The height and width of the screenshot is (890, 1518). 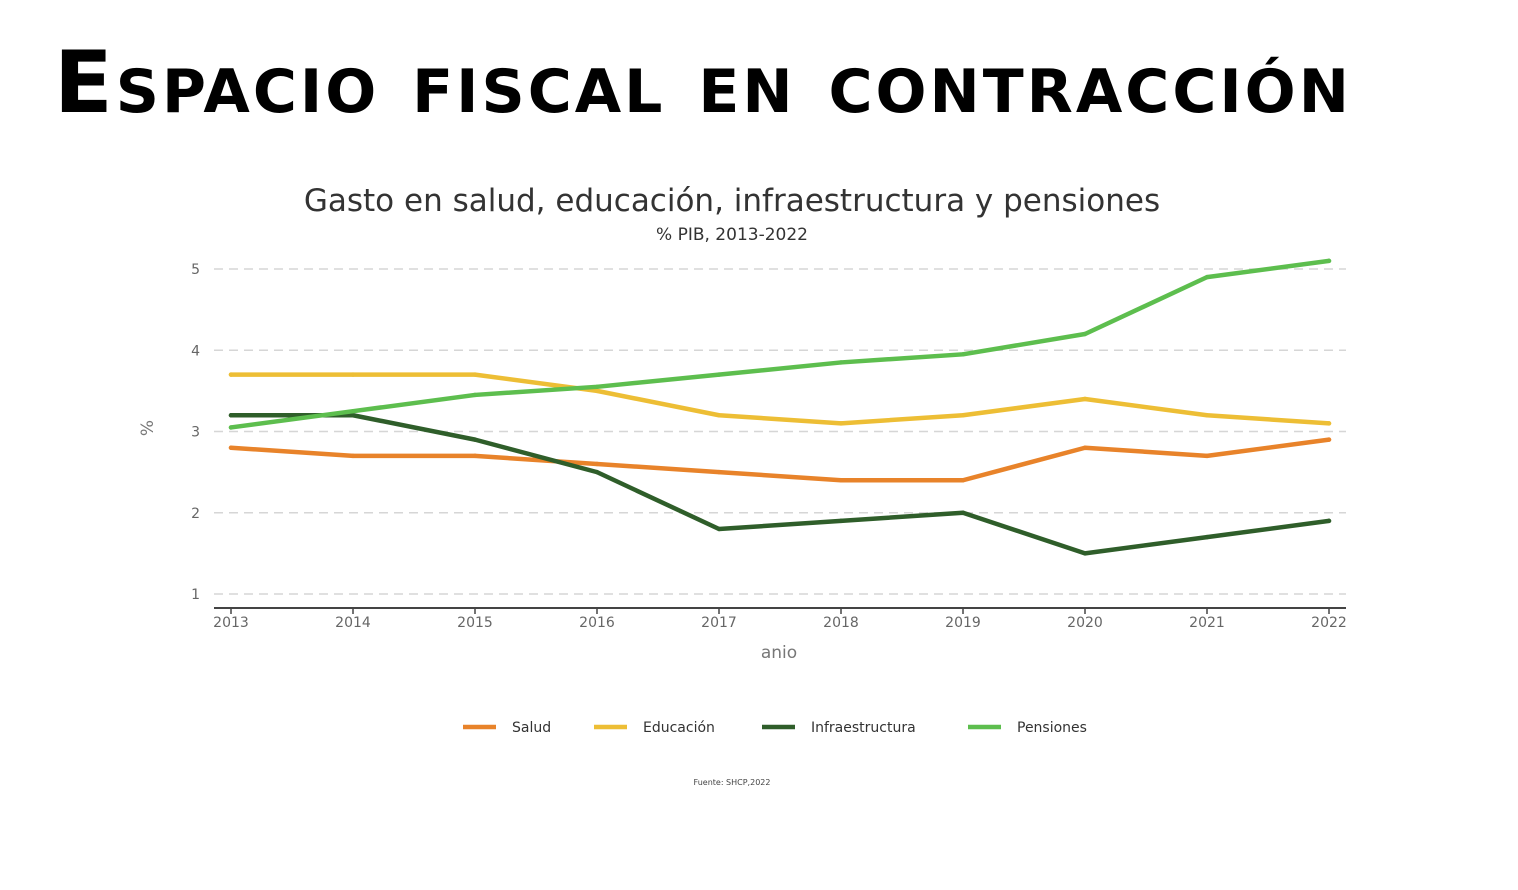 I want to click on legend-label-pensiones: Pensiones, so click(x=1052, y=728).